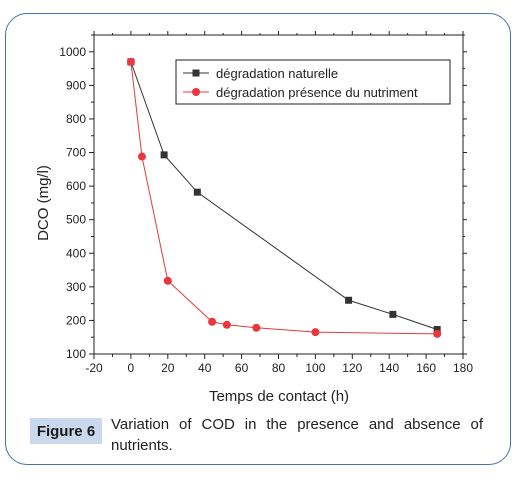 Image resolution: width=520 pixels, height=483 pixels. Describe the element at coordinates (76, 354) in the screenshot. I see `y-tick-label: 100` at that location.